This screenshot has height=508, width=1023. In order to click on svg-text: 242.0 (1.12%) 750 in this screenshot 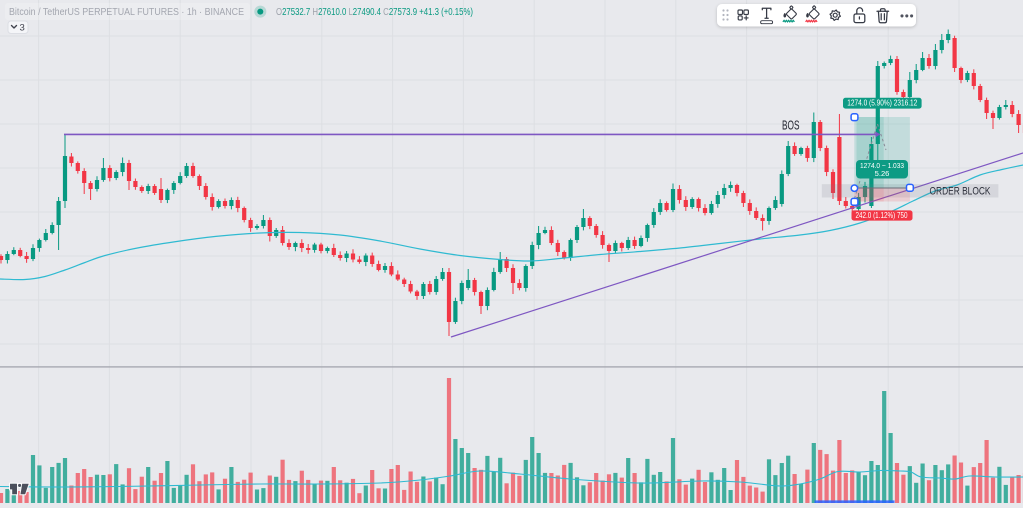, I will do `click(882, 215)`.